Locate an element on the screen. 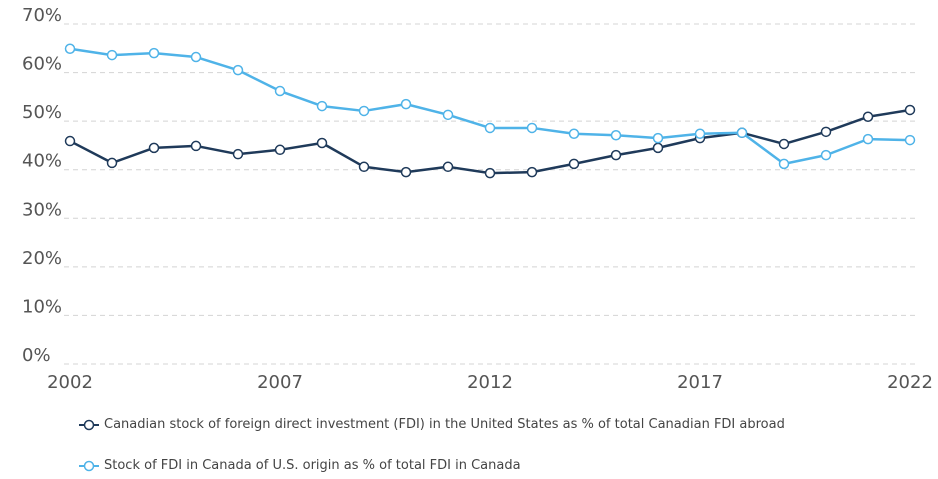 The image size is (938, 479). y-tick-label: 30% is located at coordinates (42, 209).